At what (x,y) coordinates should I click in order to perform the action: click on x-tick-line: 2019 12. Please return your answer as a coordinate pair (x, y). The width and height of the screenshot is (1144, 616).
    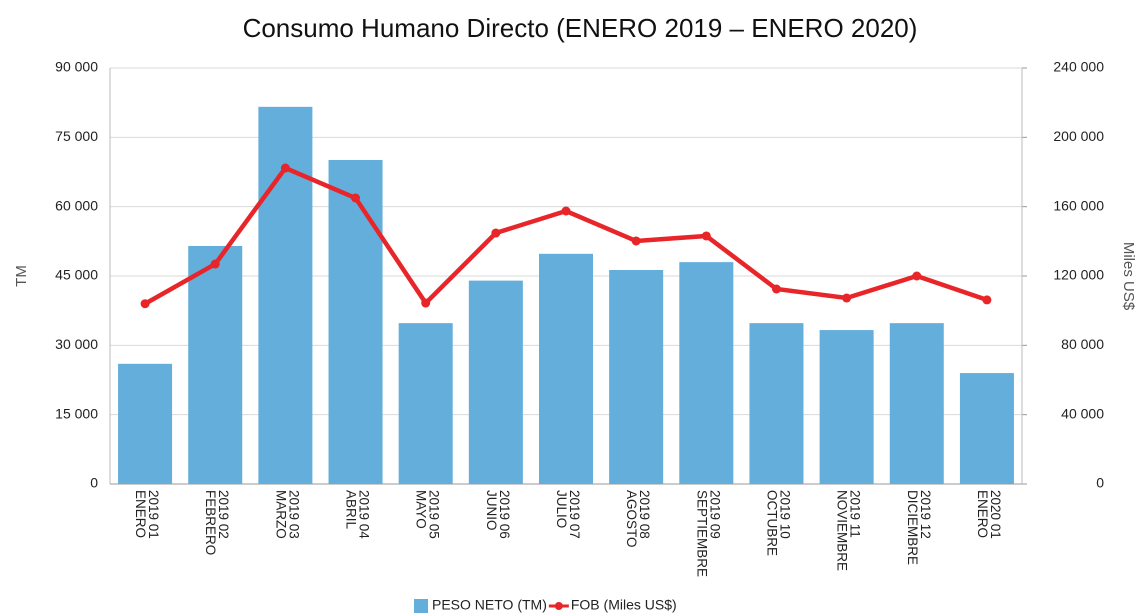
    Looking at the image, I should click on (925, 514).